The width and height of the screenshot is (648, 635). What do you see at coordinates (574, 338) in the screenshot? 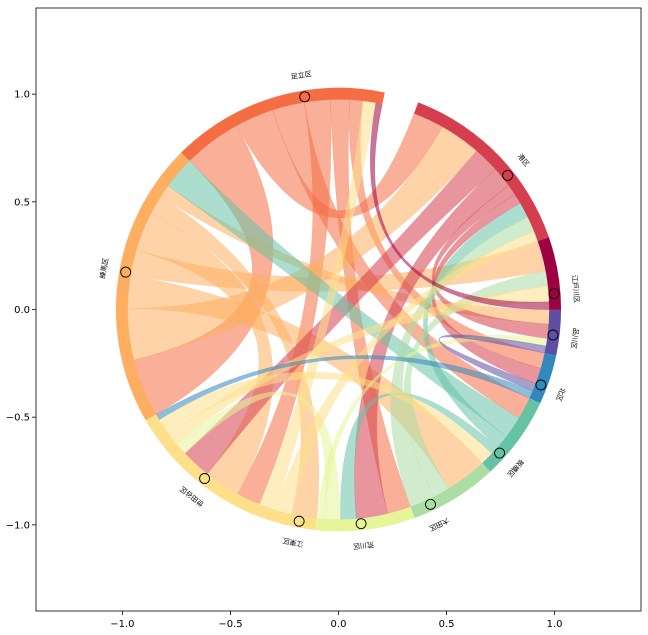
I see `node-label: 品川区` at bounding box center [574, 338].